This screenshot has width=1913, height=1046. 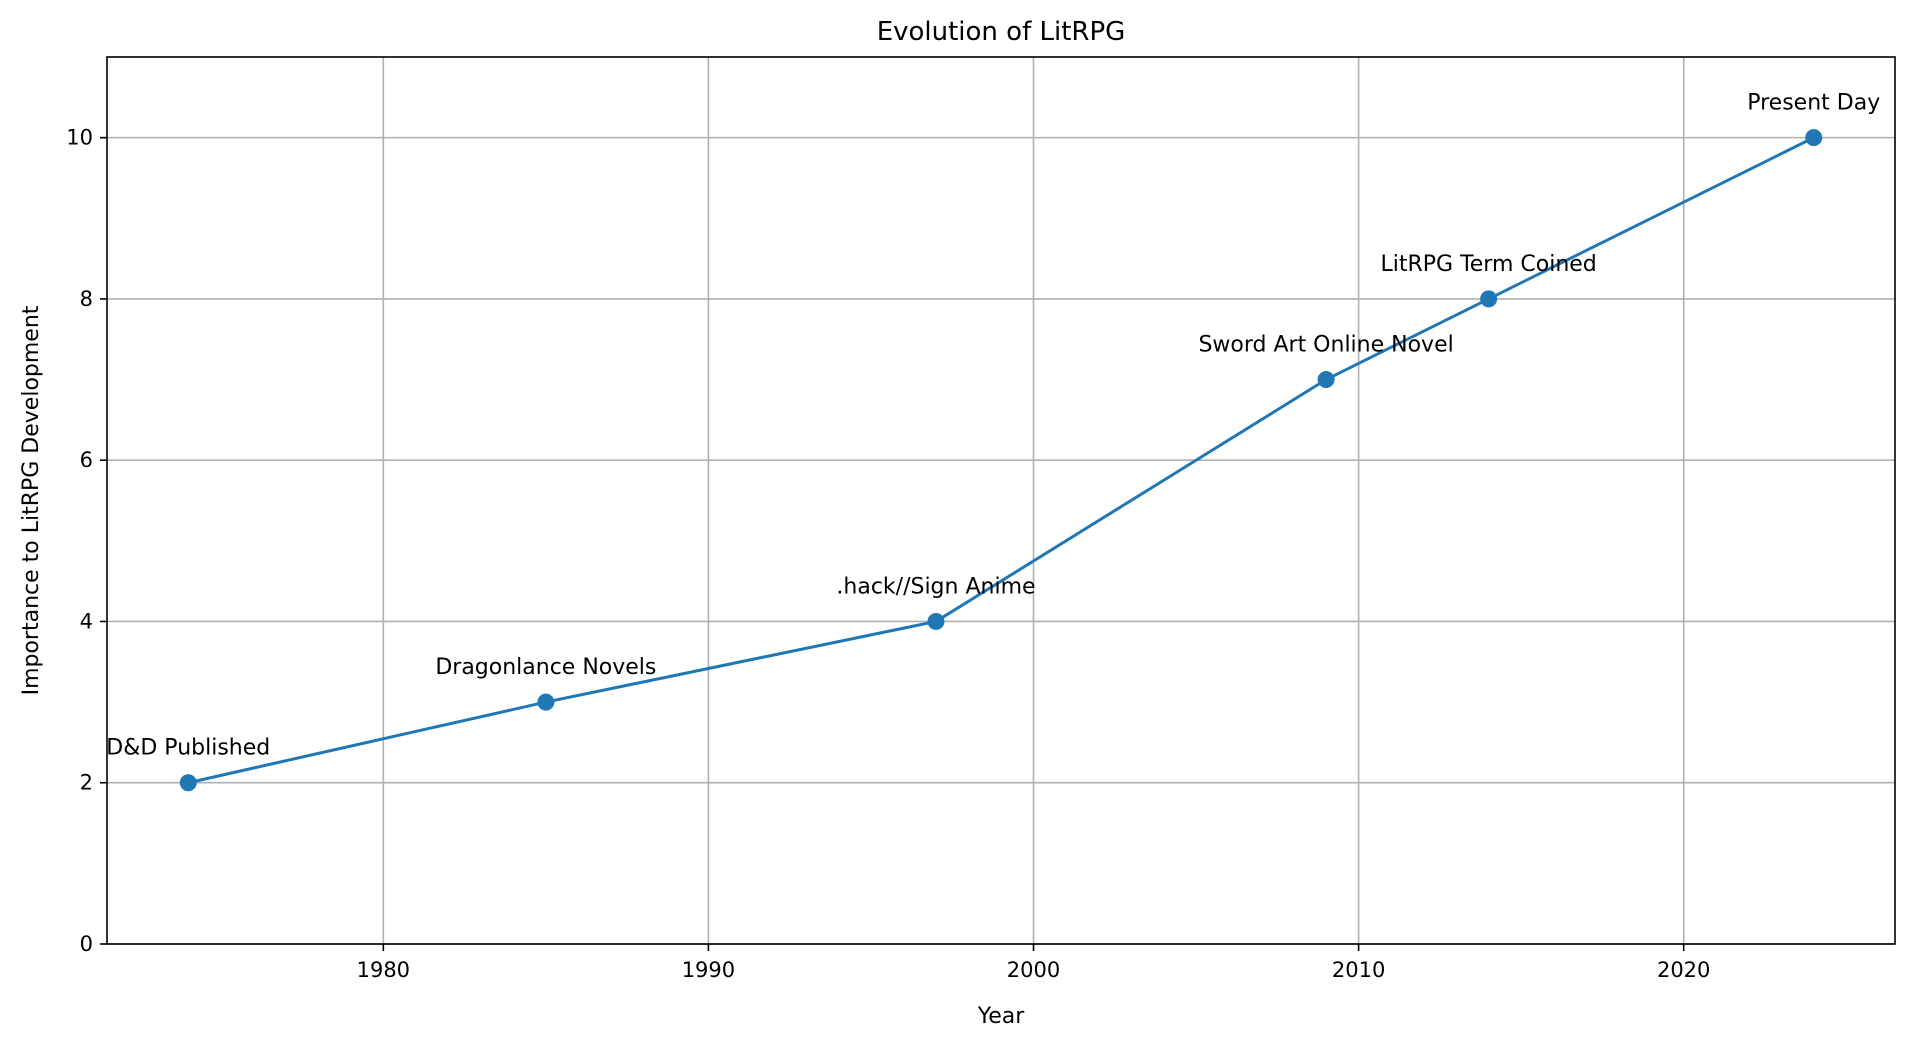 What do you see at coordinates (1683, 970) in the screenshot?
I see `x-tick-label: 2020` at bounding box center [1683, 970].